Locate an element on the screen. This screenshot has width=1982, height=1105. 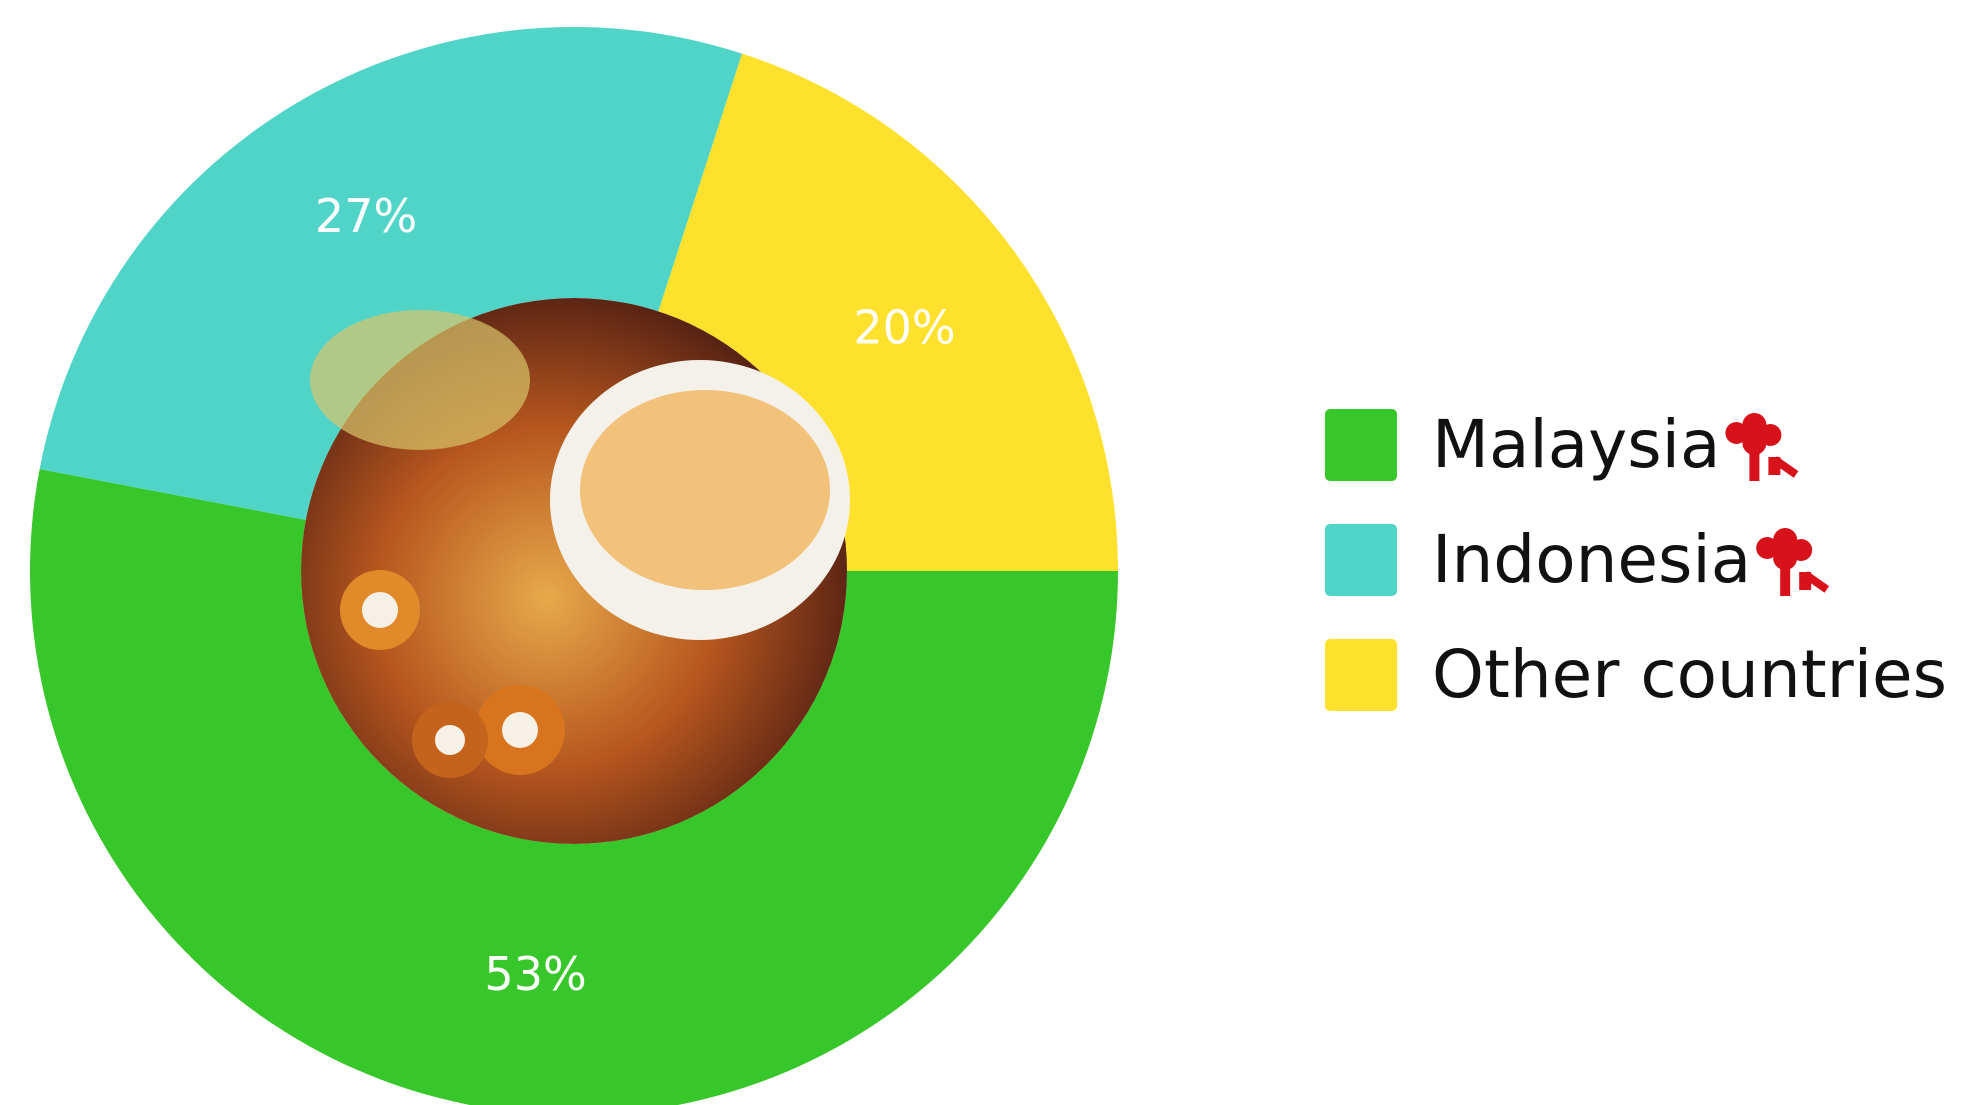
value-label: 53% is located at coordinates (535, 974).